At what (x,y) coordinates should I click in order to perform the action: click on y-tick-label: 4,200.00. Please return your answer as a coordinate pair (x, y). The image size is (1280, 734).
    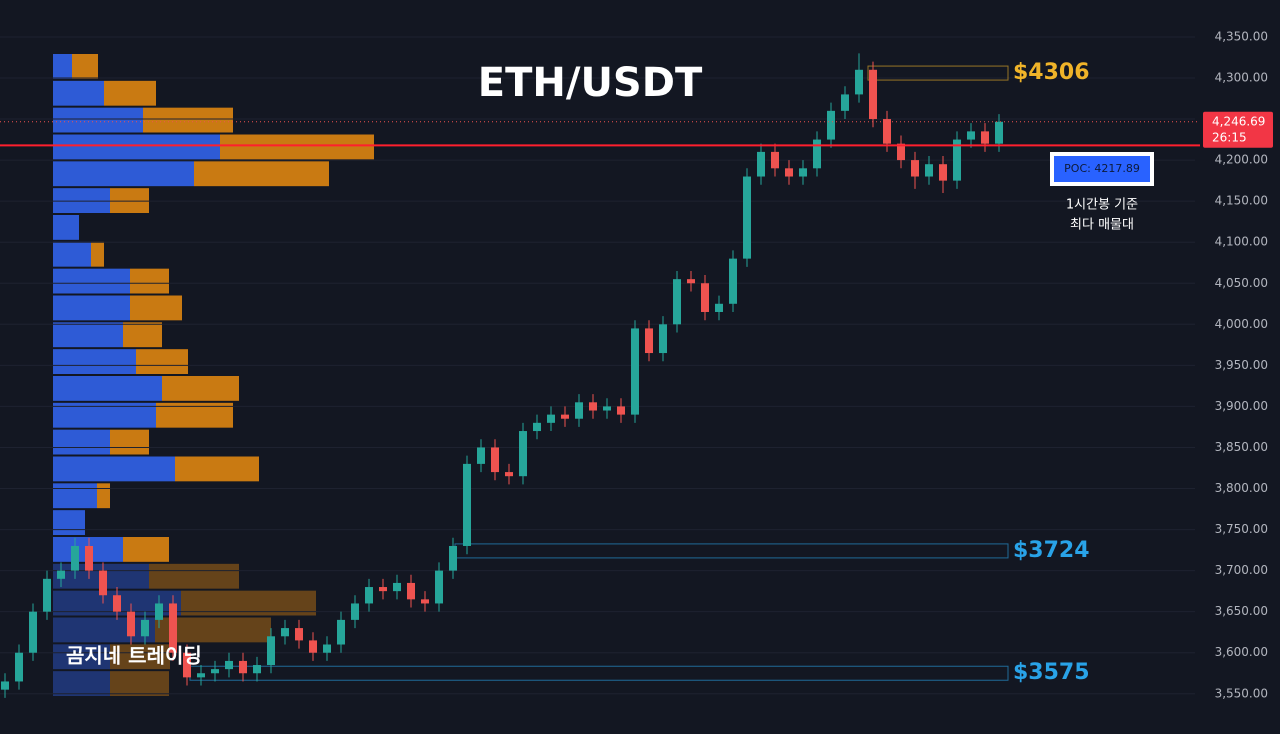
    Looking at the image, I should click on (1241, 160).